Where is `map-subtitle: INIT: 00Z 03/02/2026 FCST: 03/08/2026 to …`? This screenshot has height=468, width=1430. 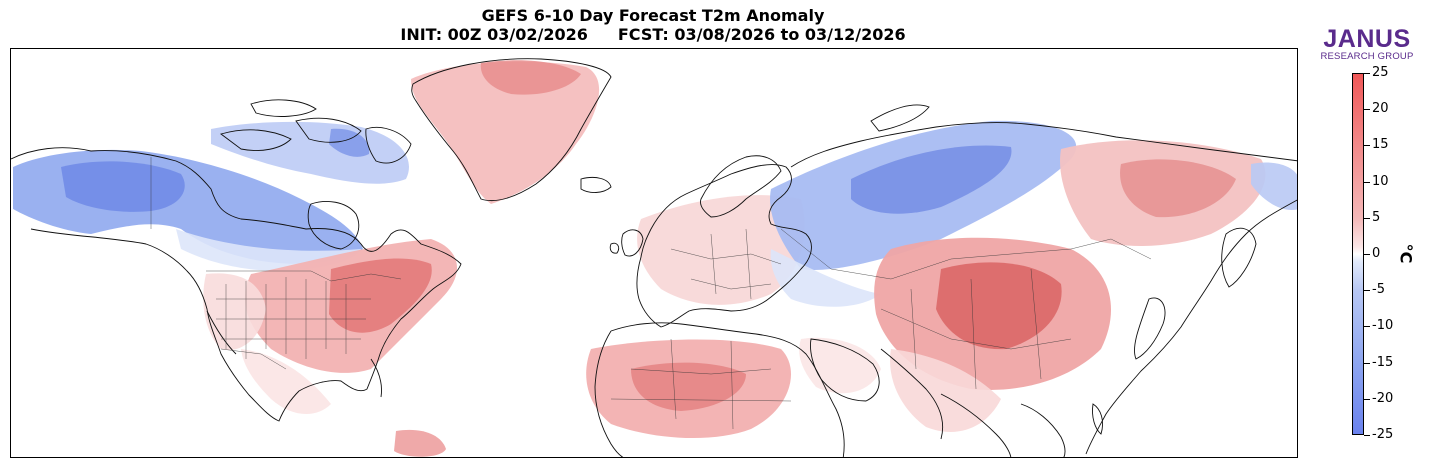 map-subtitle: INIT: 00Z 03/02/2026 FCST: 03/08/2026 to … is located at coordinates (653, 34).